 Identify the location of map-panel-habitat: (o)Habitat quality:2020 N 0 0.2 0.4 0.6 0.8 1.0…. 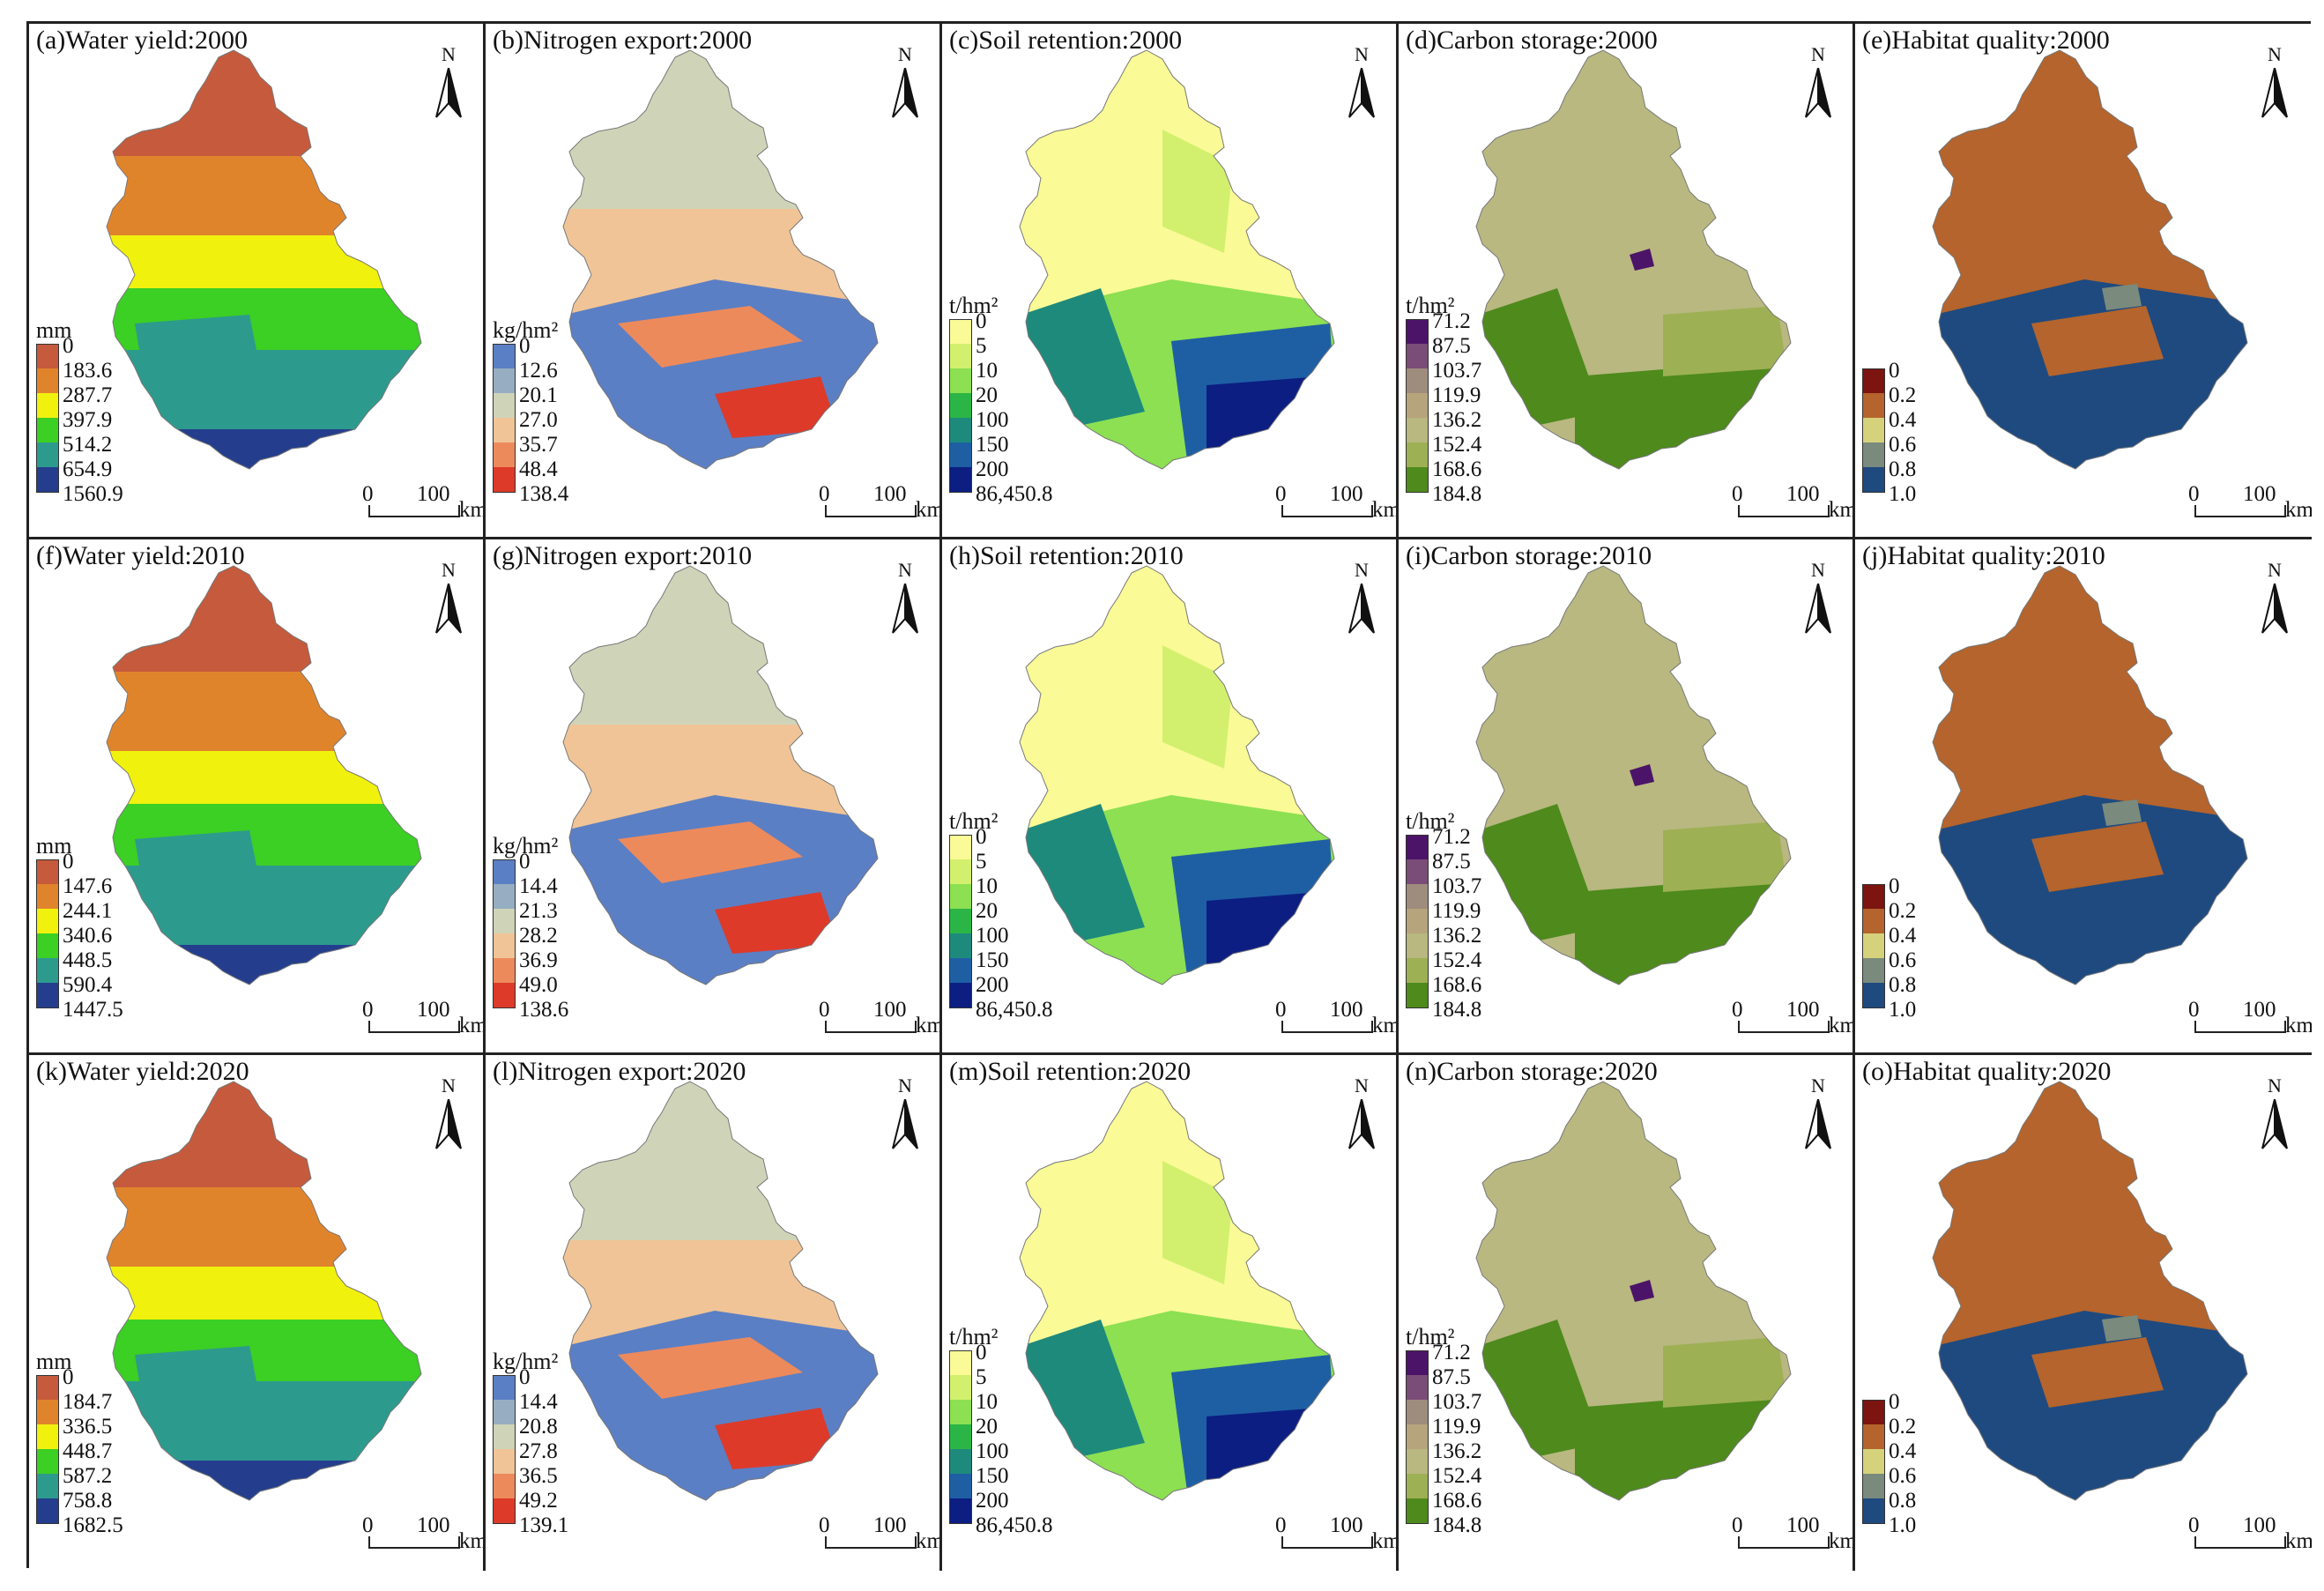
(2084, 1313).